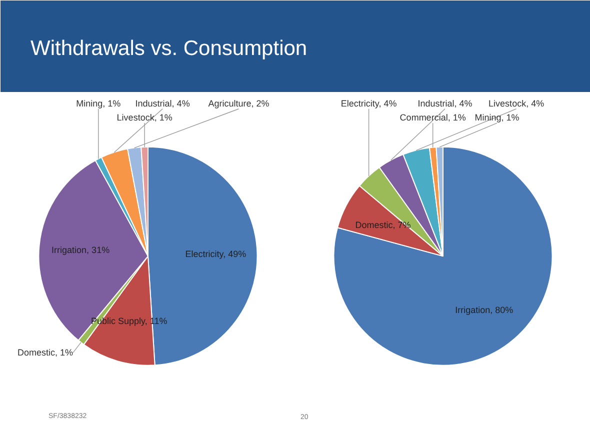  What do you see at coordinates (368, 103) in the screenshot?
I see `slice-label: Electricity, 4%` at bounding box center [368, 103].